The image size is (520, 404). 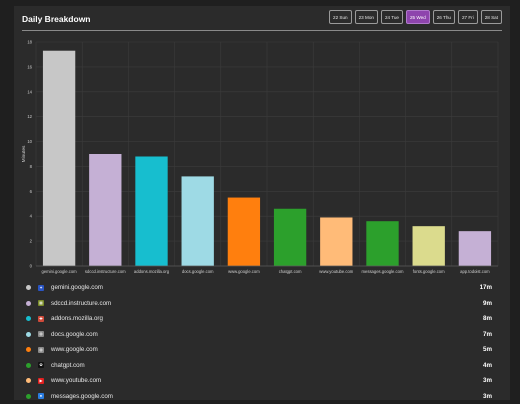 I want to click on site-name: sdccd.instructure.com, so click(x=81, y=303).